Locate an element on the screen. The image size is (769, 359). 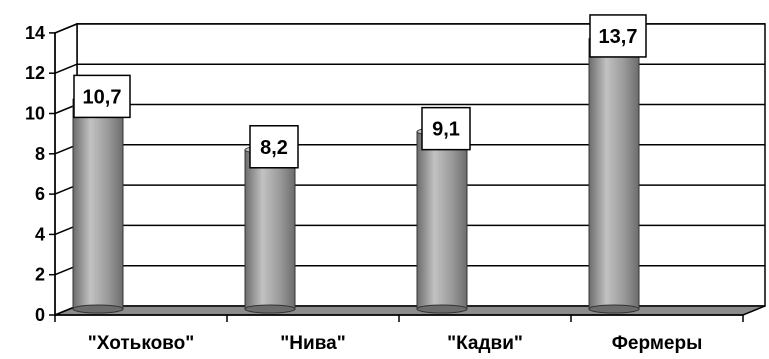
data-label-text: 9,1 is located at coordinates (446, 130).